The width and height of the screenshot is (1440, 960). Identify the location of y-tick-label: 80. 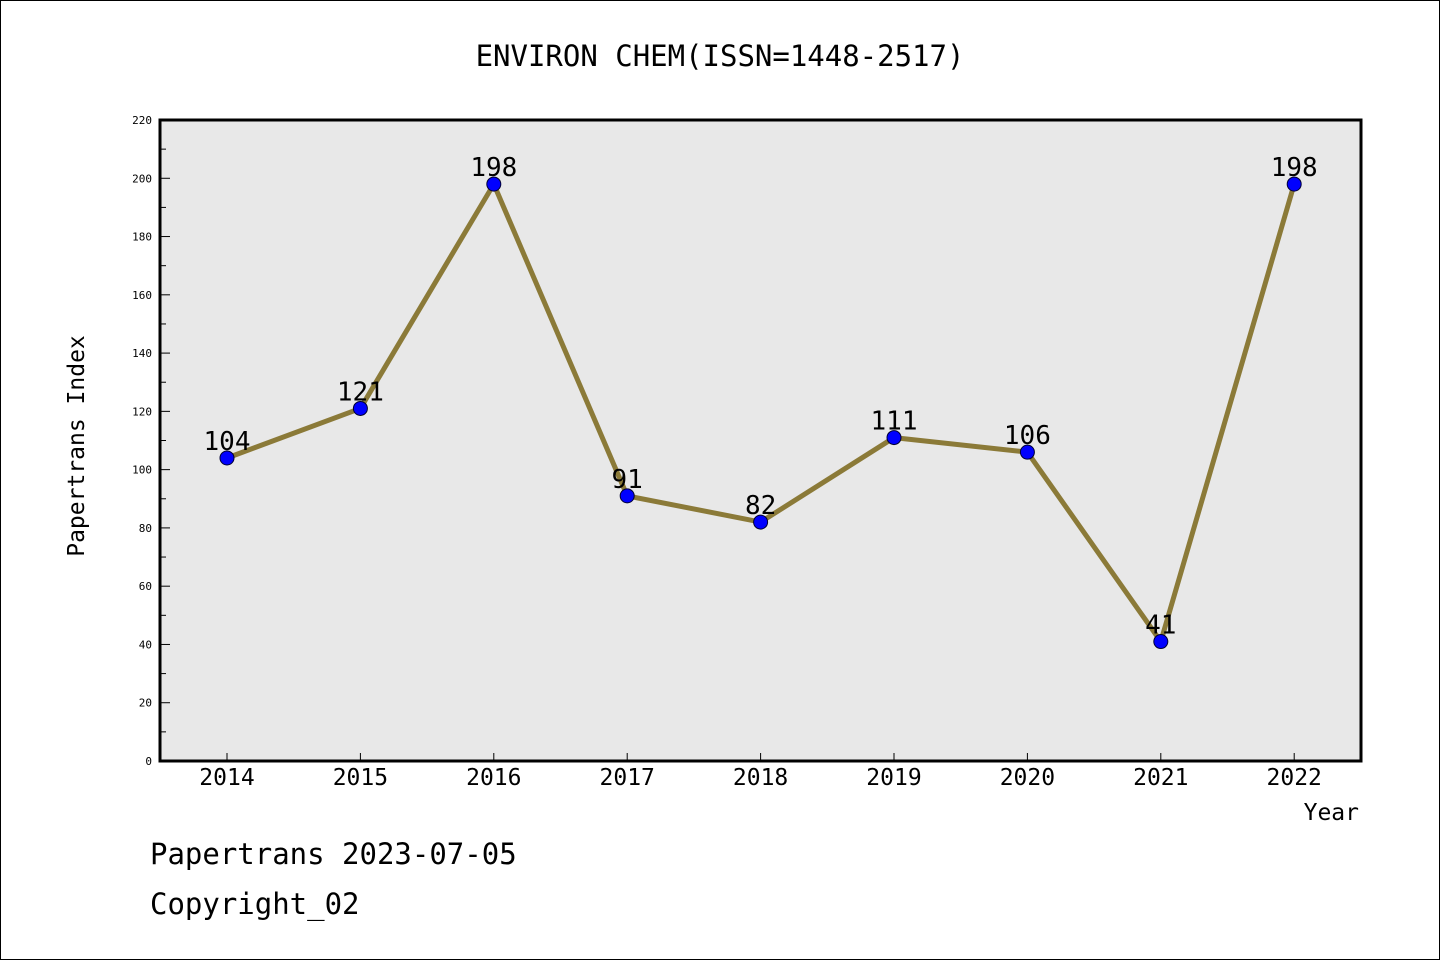
(145, 528).